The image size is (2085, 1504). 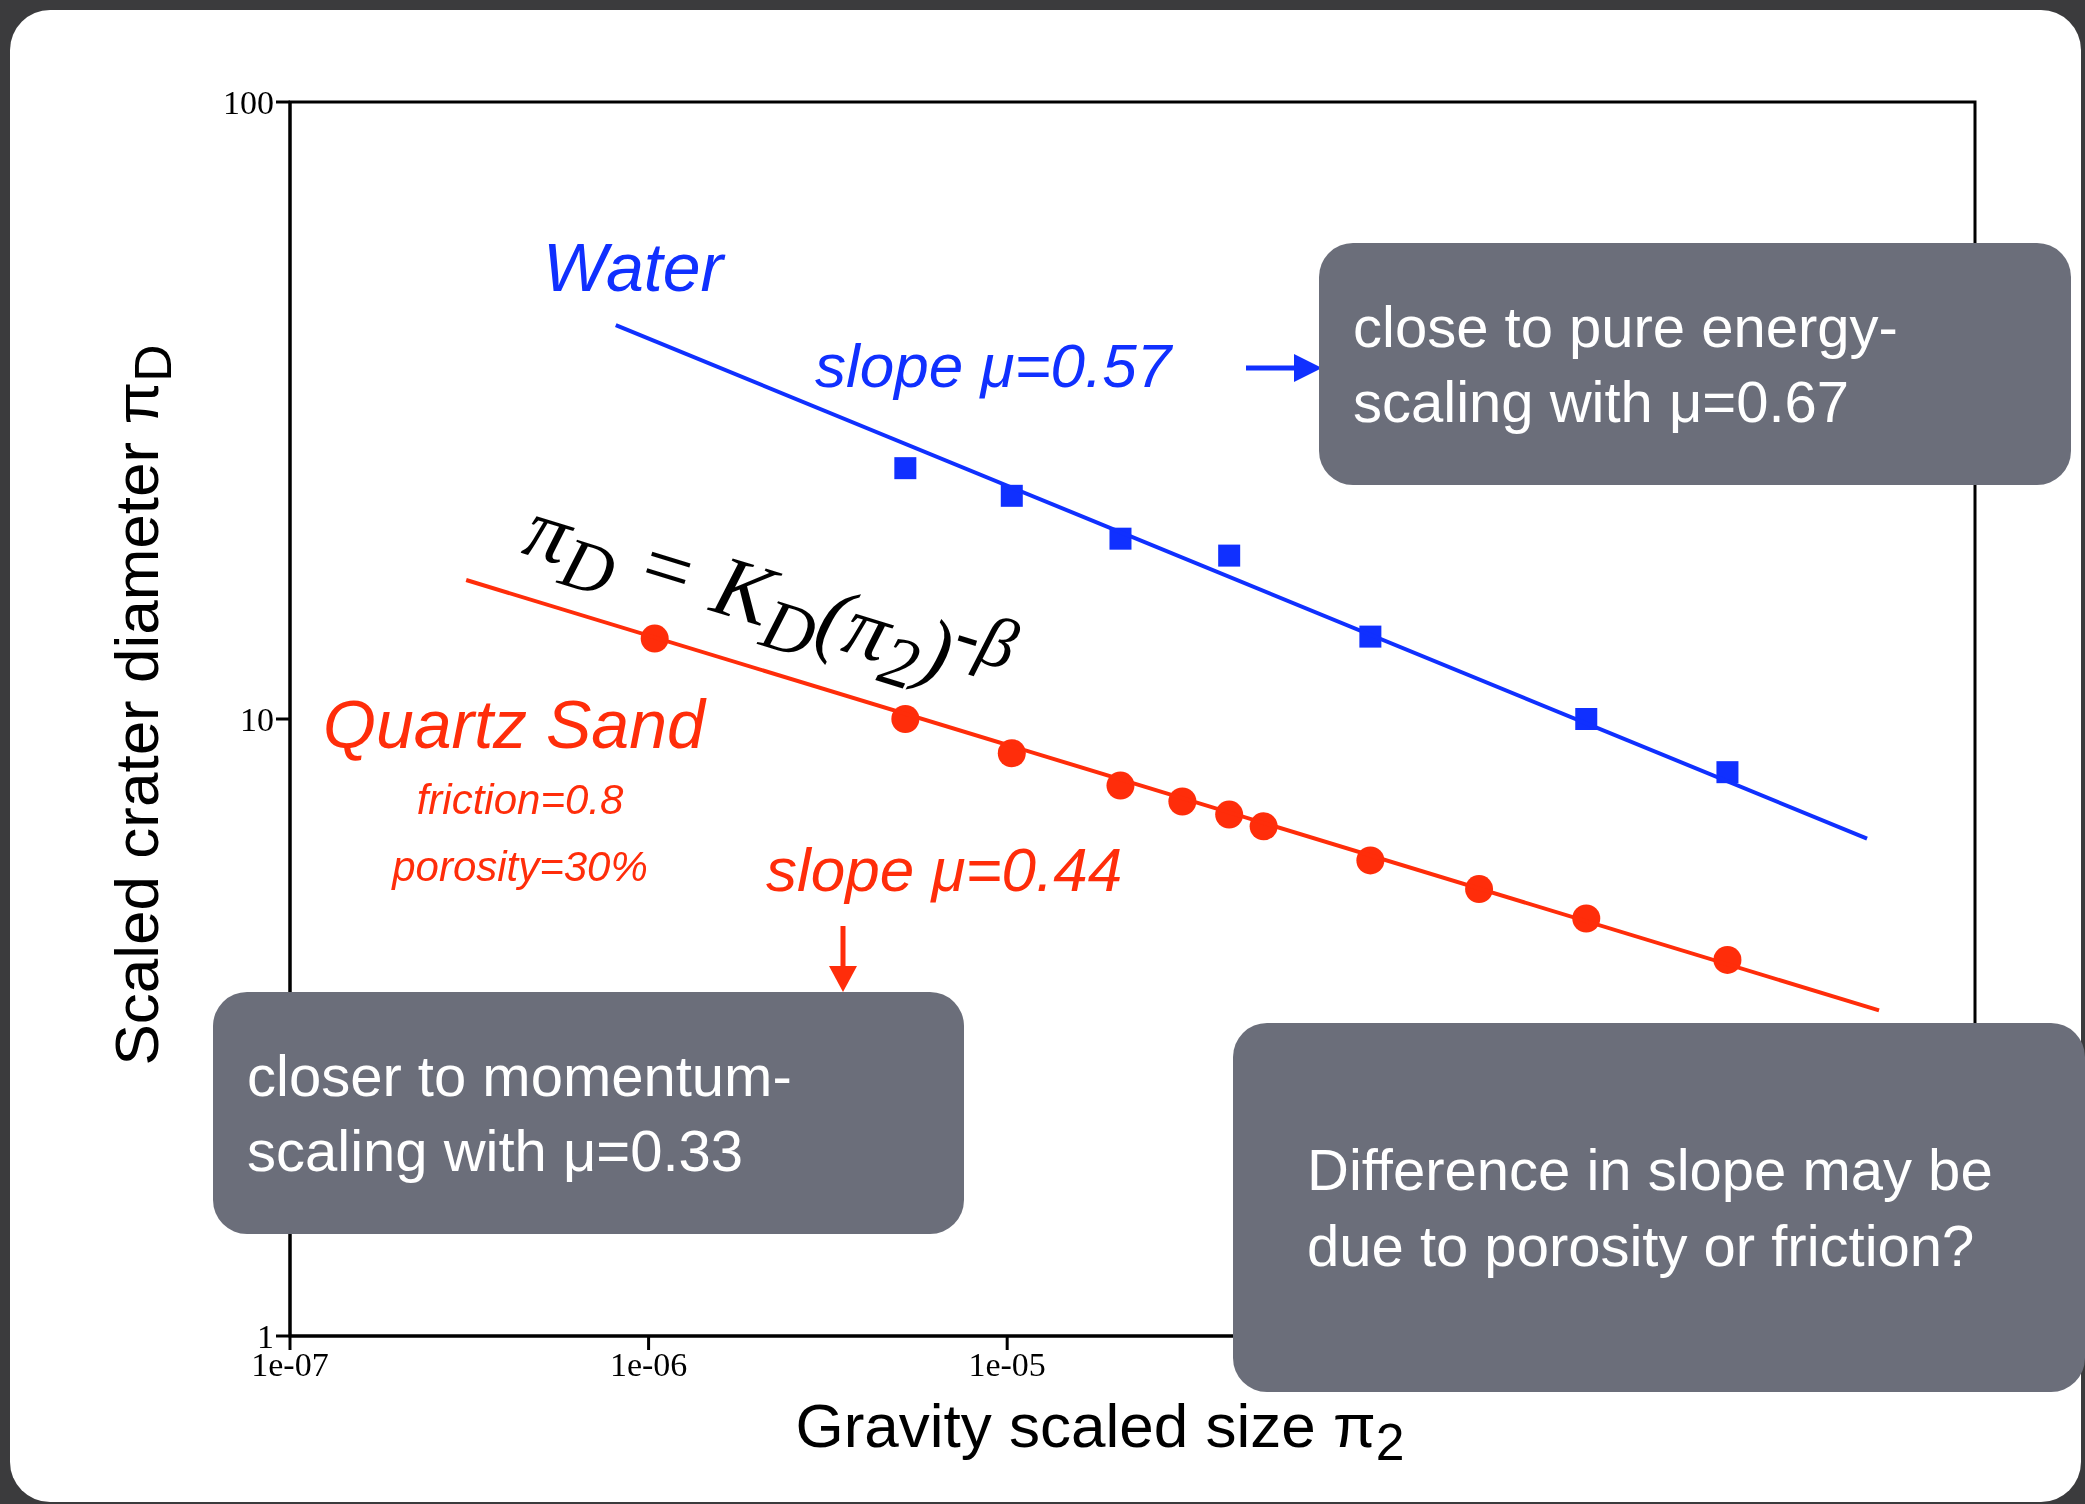 I want to click on callout-box: Difference in slope may be due to porosity or friction?, so click(x=1659, y=1207).